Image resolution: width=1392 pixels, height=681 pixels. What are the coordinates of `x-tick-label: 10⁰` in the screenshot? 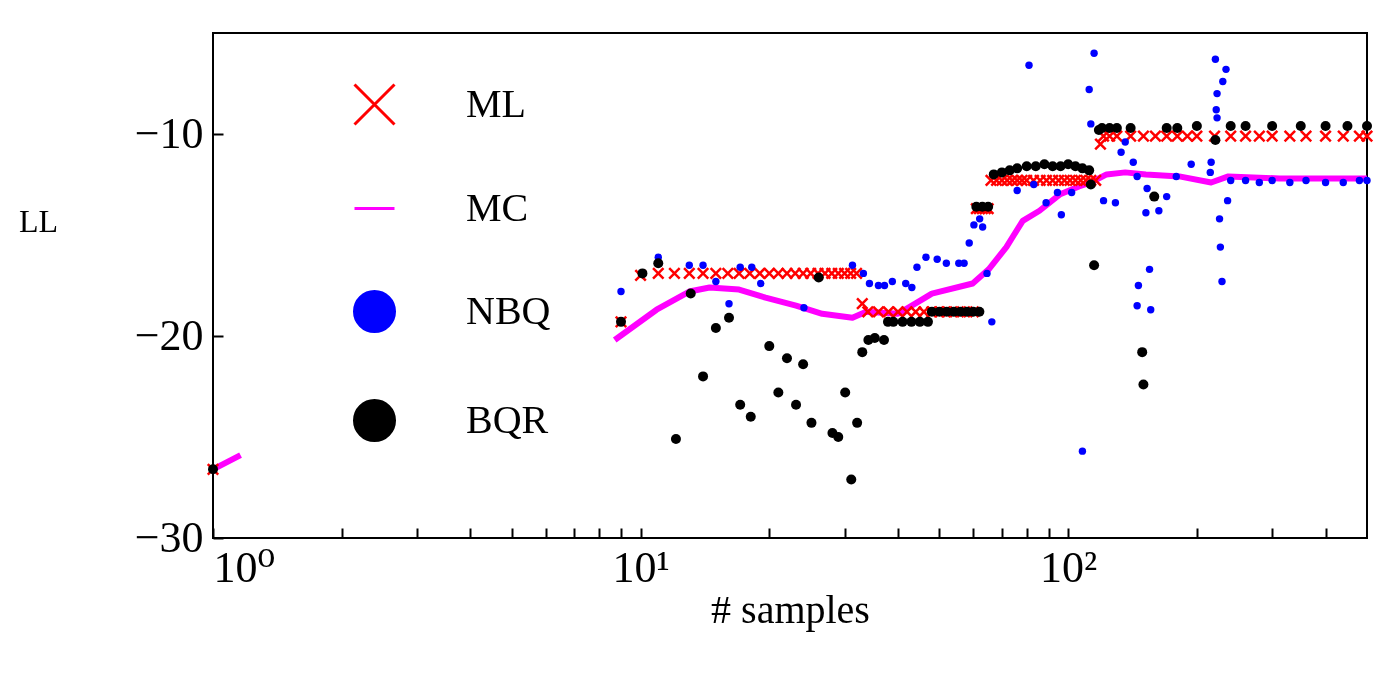 It's located at (244, 567).